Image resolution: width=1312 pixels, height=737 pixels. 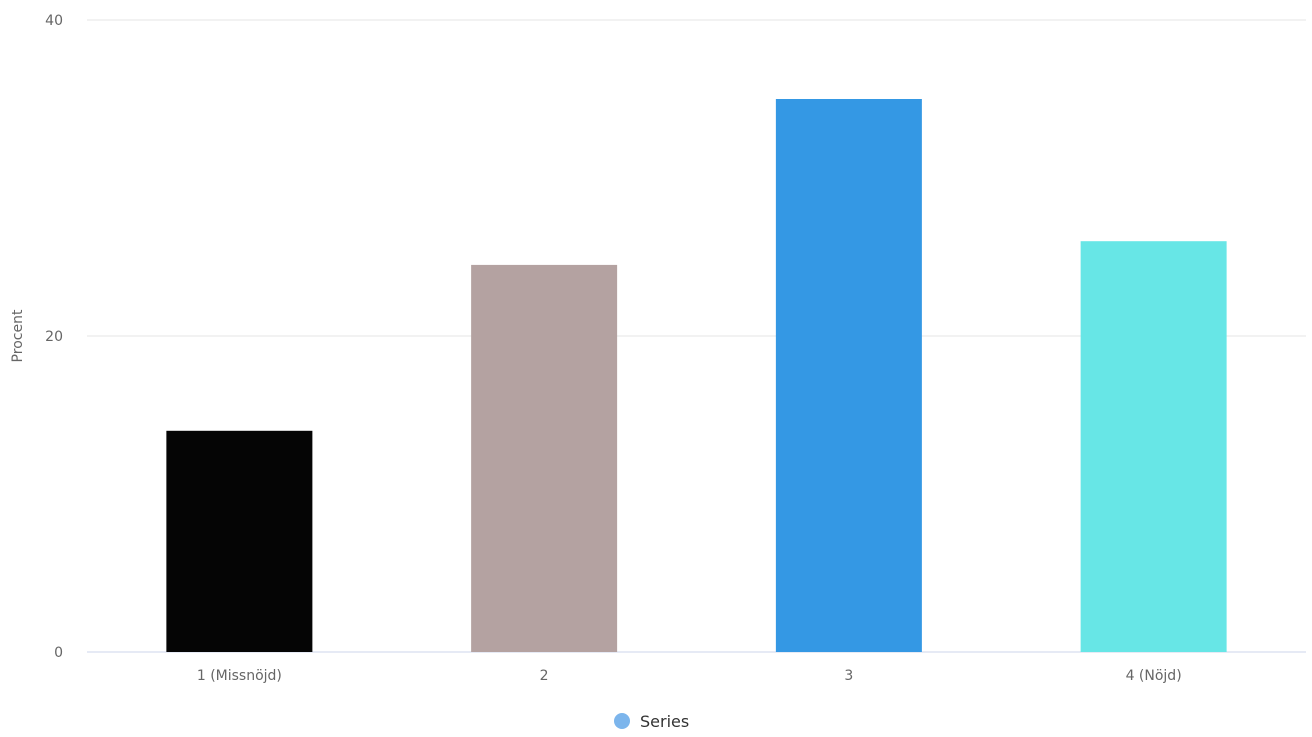 What do you see at coordinates (1154, 676) in the screenshot?
I see `x-tick-label: 4 (Nöjd)` at bounding box center [1154, 676].